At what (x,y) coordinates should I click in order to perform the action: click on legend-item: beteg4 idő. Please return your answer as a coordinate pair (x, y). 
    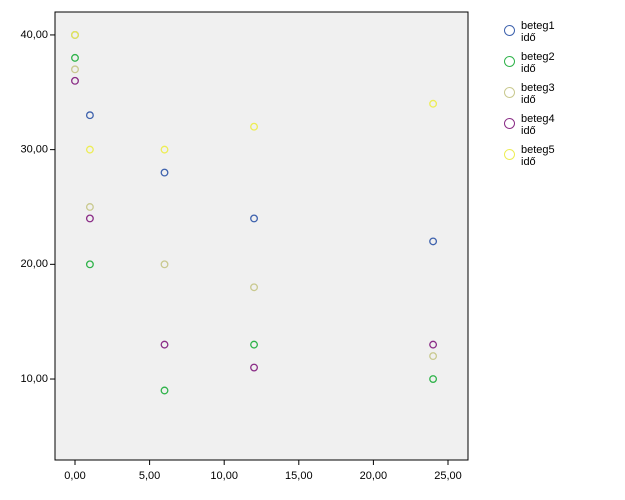
    Looking at the image, I should click on (529, 128).